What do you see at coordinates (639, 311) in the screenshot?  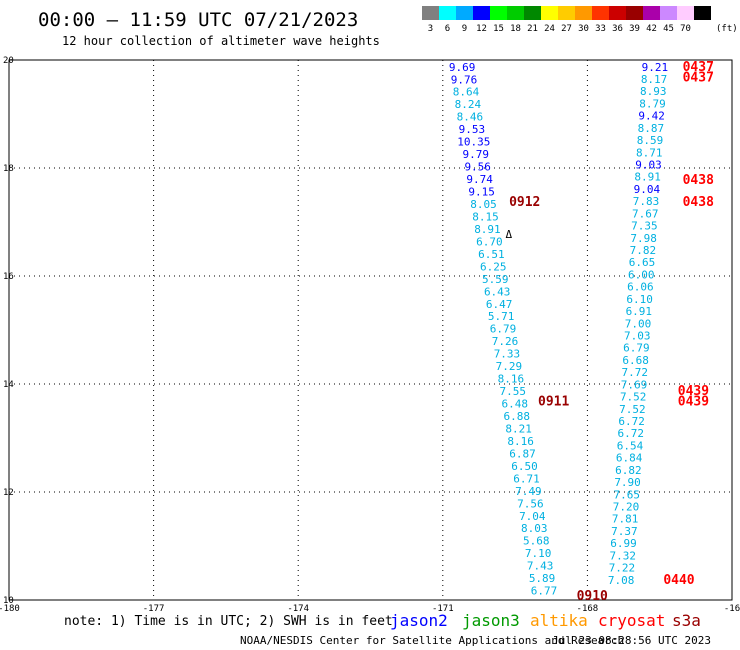 I see `wave-height-value: 6.91` at bounding box center [639, 311].